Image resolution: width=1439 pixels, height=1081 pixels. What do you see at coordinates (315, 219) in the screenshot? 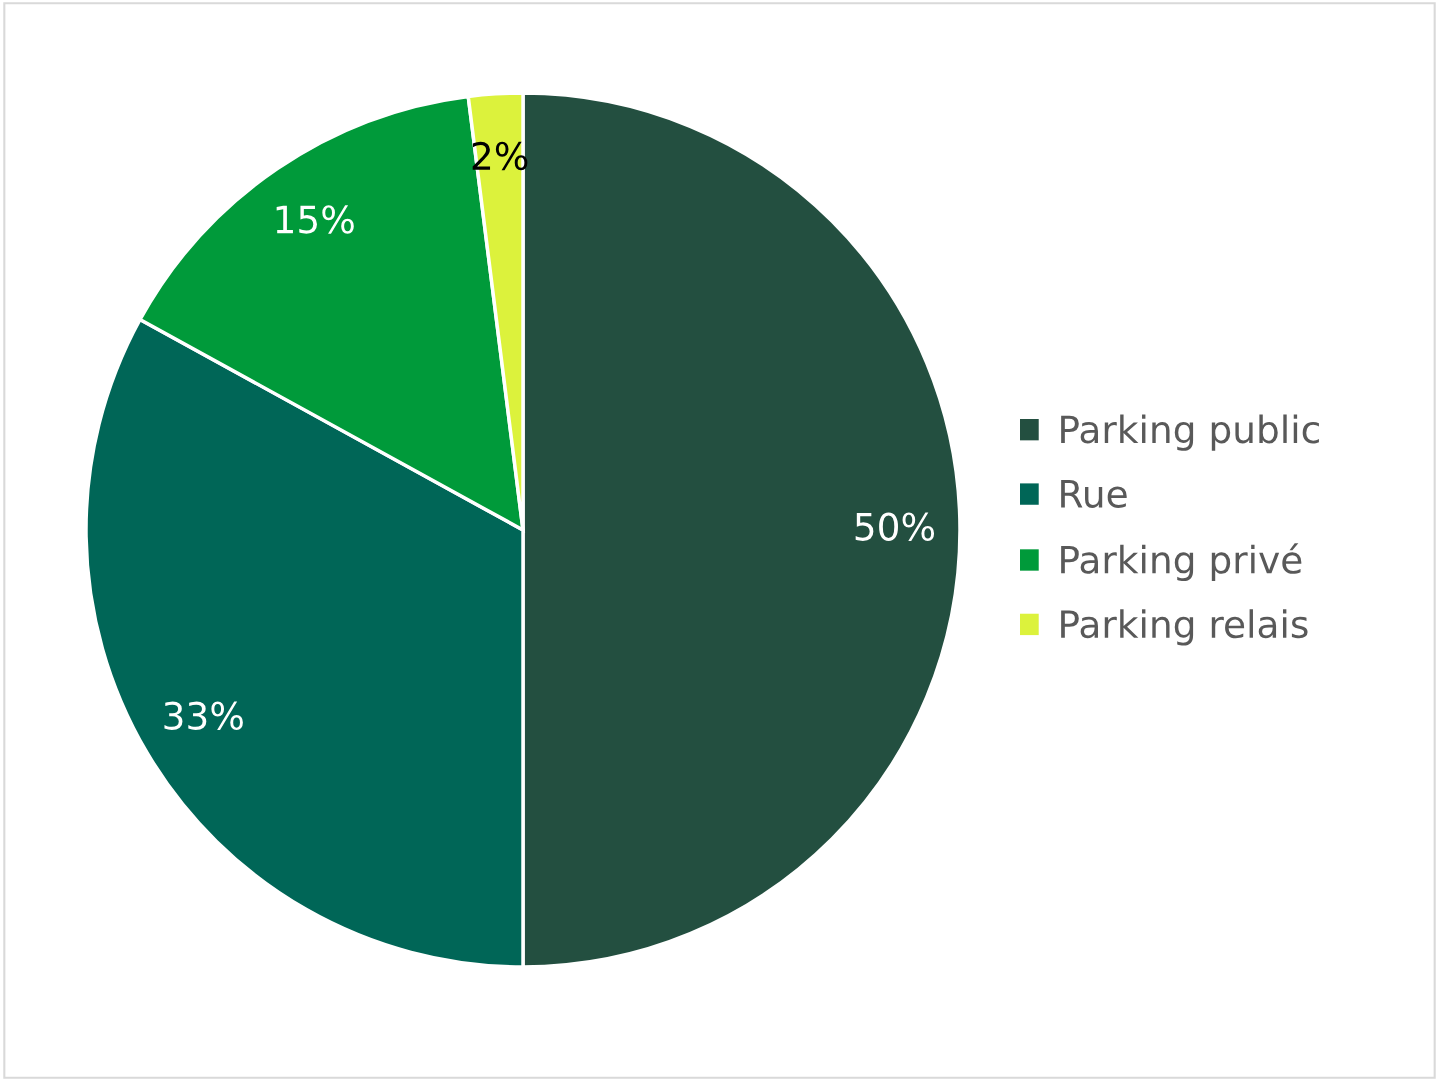
I see `data-label: 15%` at bounding box center [315, 219].